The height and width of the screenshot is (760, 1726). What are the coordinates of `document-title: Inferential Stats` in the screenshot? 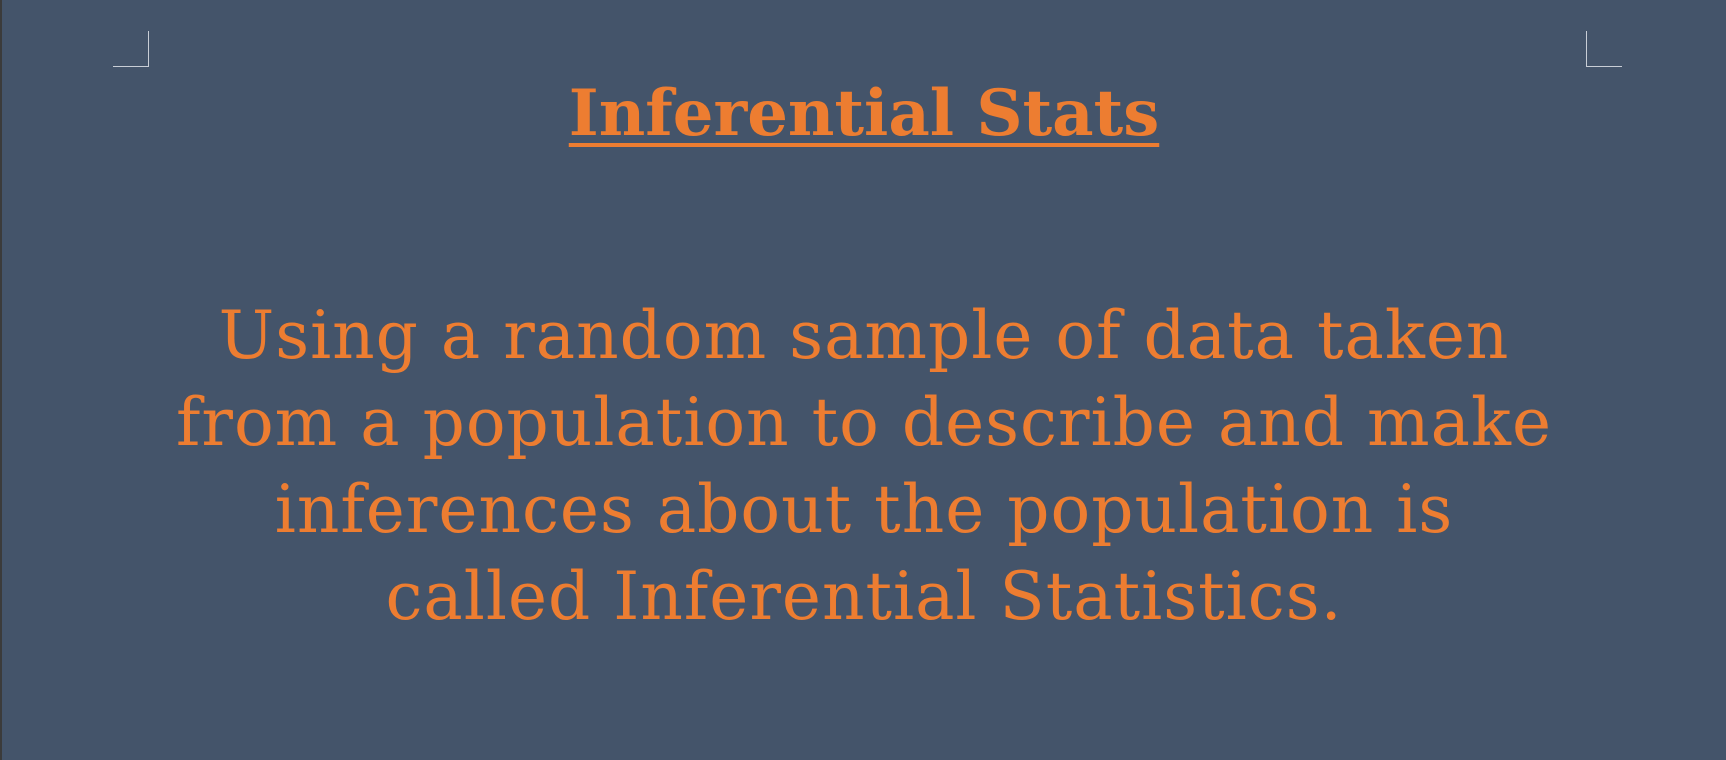 It's located at (864, 113).